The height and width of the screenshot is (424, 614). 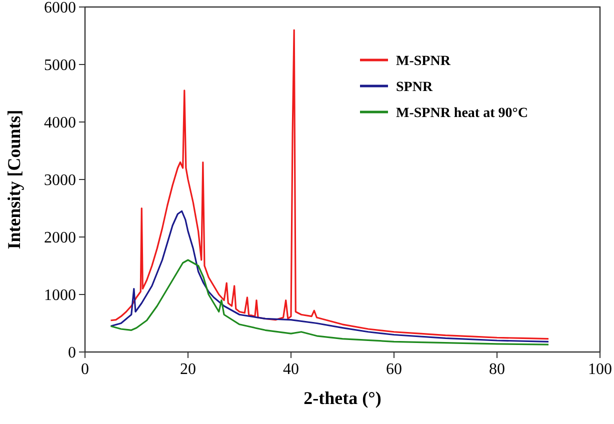 I want to click on legend-label: SPNR, so click(x=415, y=87).